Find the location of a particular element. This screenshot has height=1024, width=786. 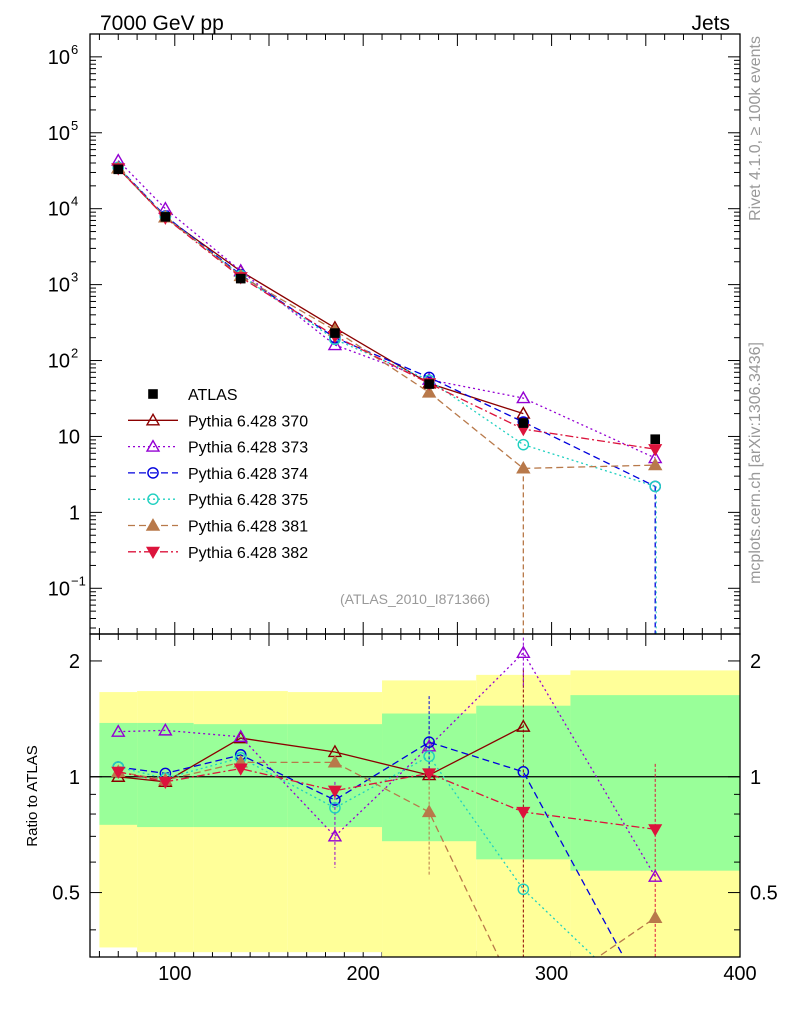

ratio-y-tick-label: 1 is located at coordinates (74, 778).